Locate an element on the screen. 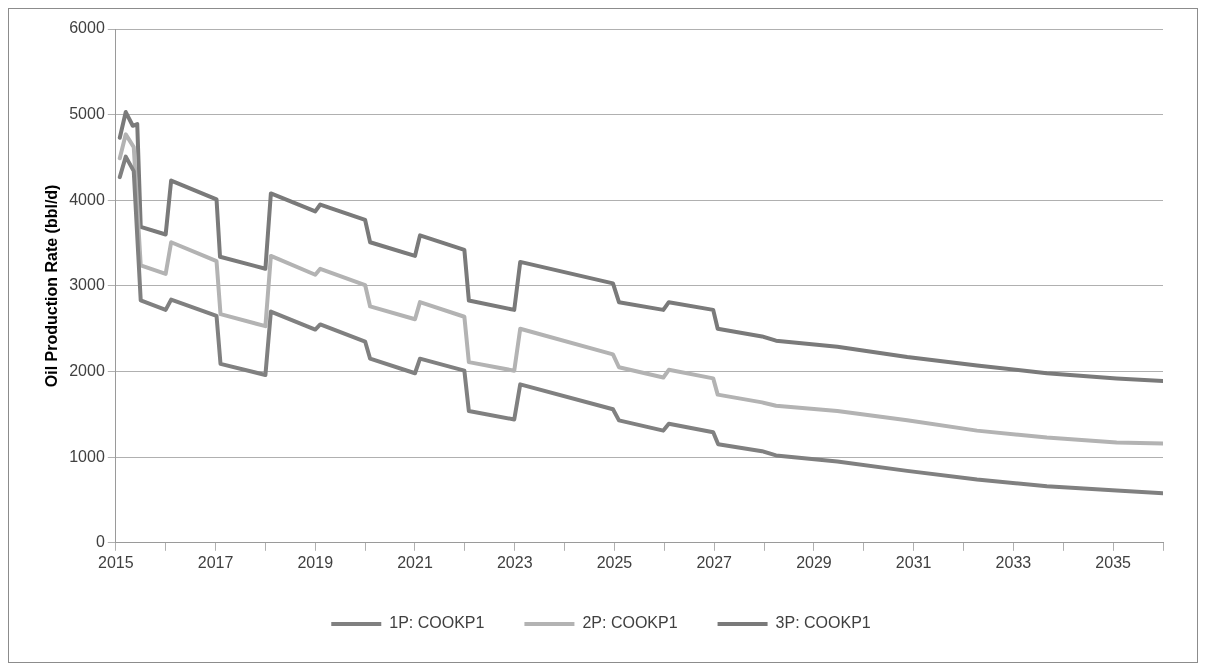 This screenshot has height=671, width=1206. x-tick-label: 2033 is located at coordinates (1013, 562).